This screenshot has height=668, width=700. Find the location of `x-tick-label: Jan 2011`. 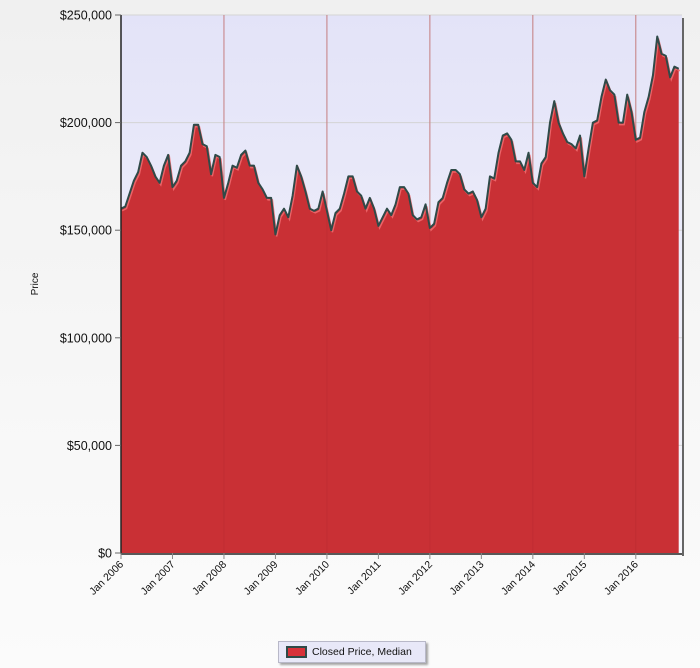

x-tick-label: Jan 2011 is located at coordinates (364, 578).